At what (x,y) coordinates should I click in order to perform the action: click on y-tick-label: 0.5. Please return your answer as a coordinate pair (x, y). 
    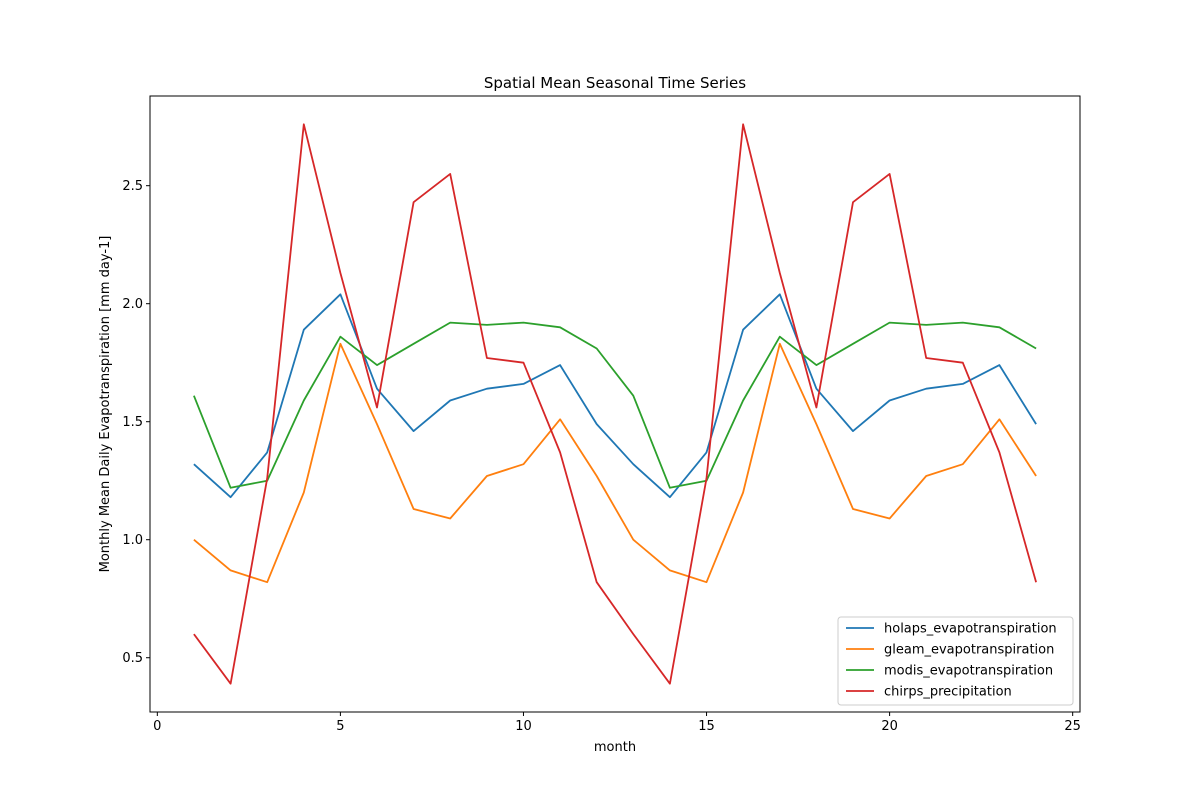
    Looking at the image, I should click on (132, 658).